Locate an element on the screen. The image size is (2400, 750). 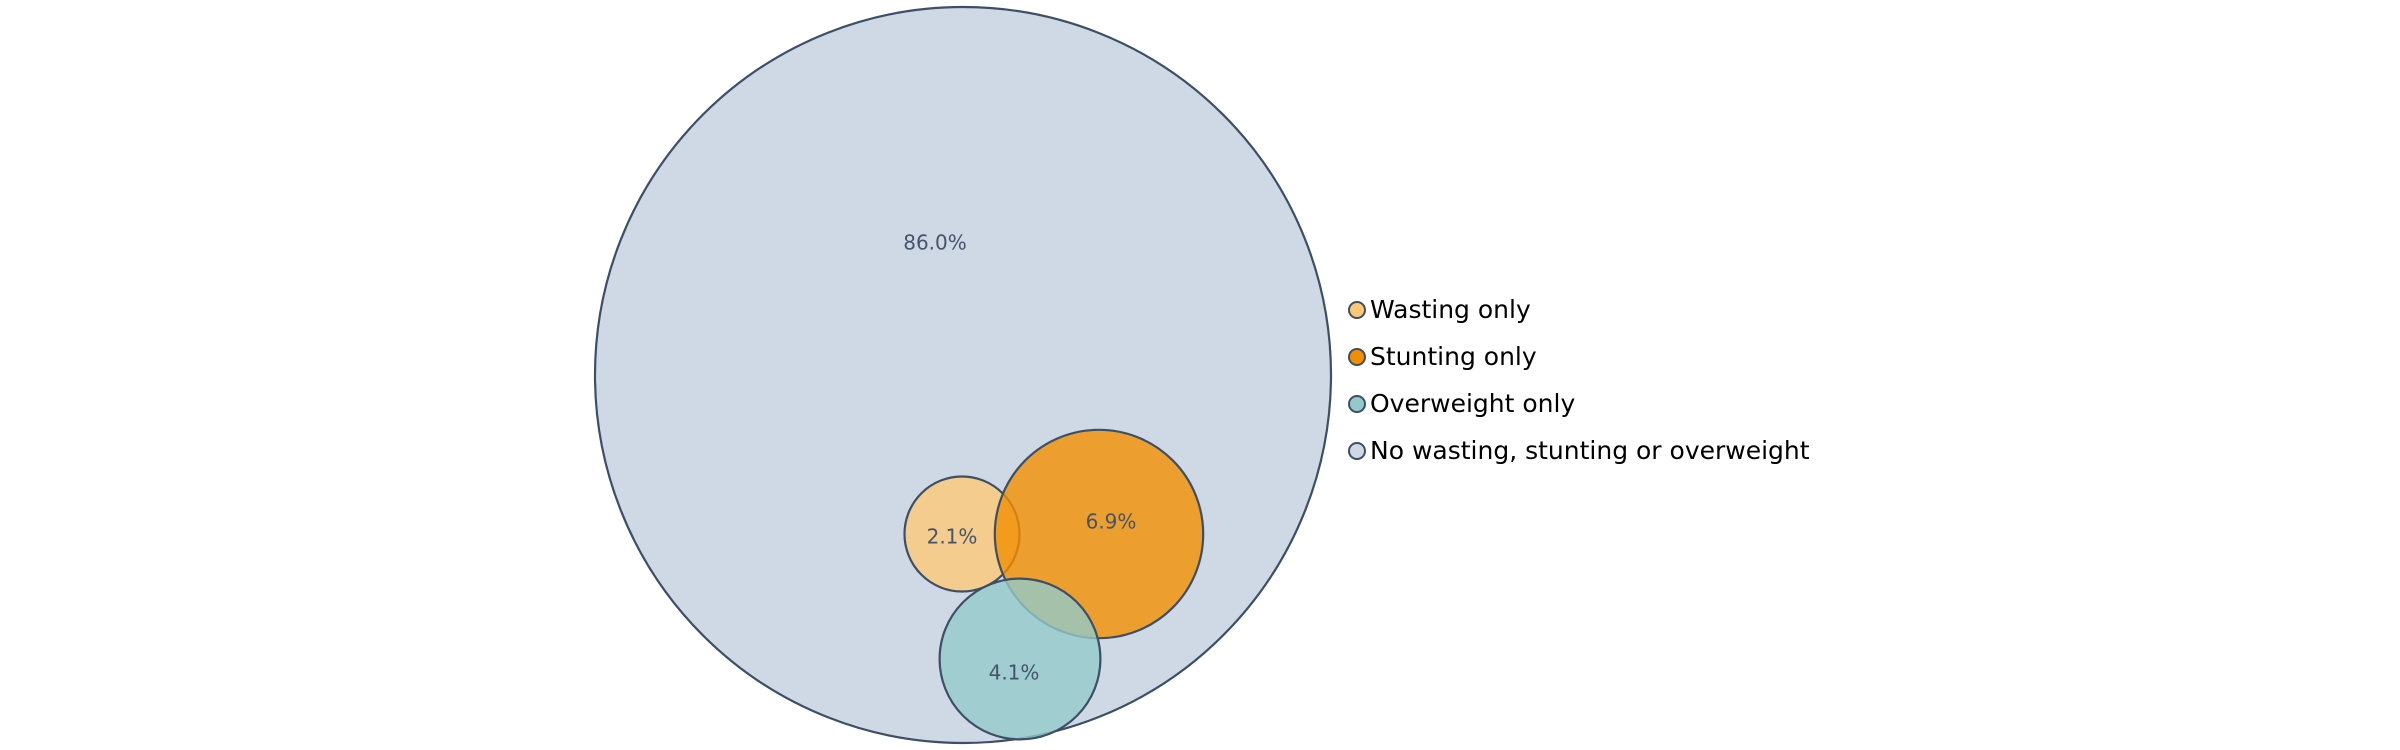
legend-label-wasting: Wasting only is located at coordinates (1450, 309).